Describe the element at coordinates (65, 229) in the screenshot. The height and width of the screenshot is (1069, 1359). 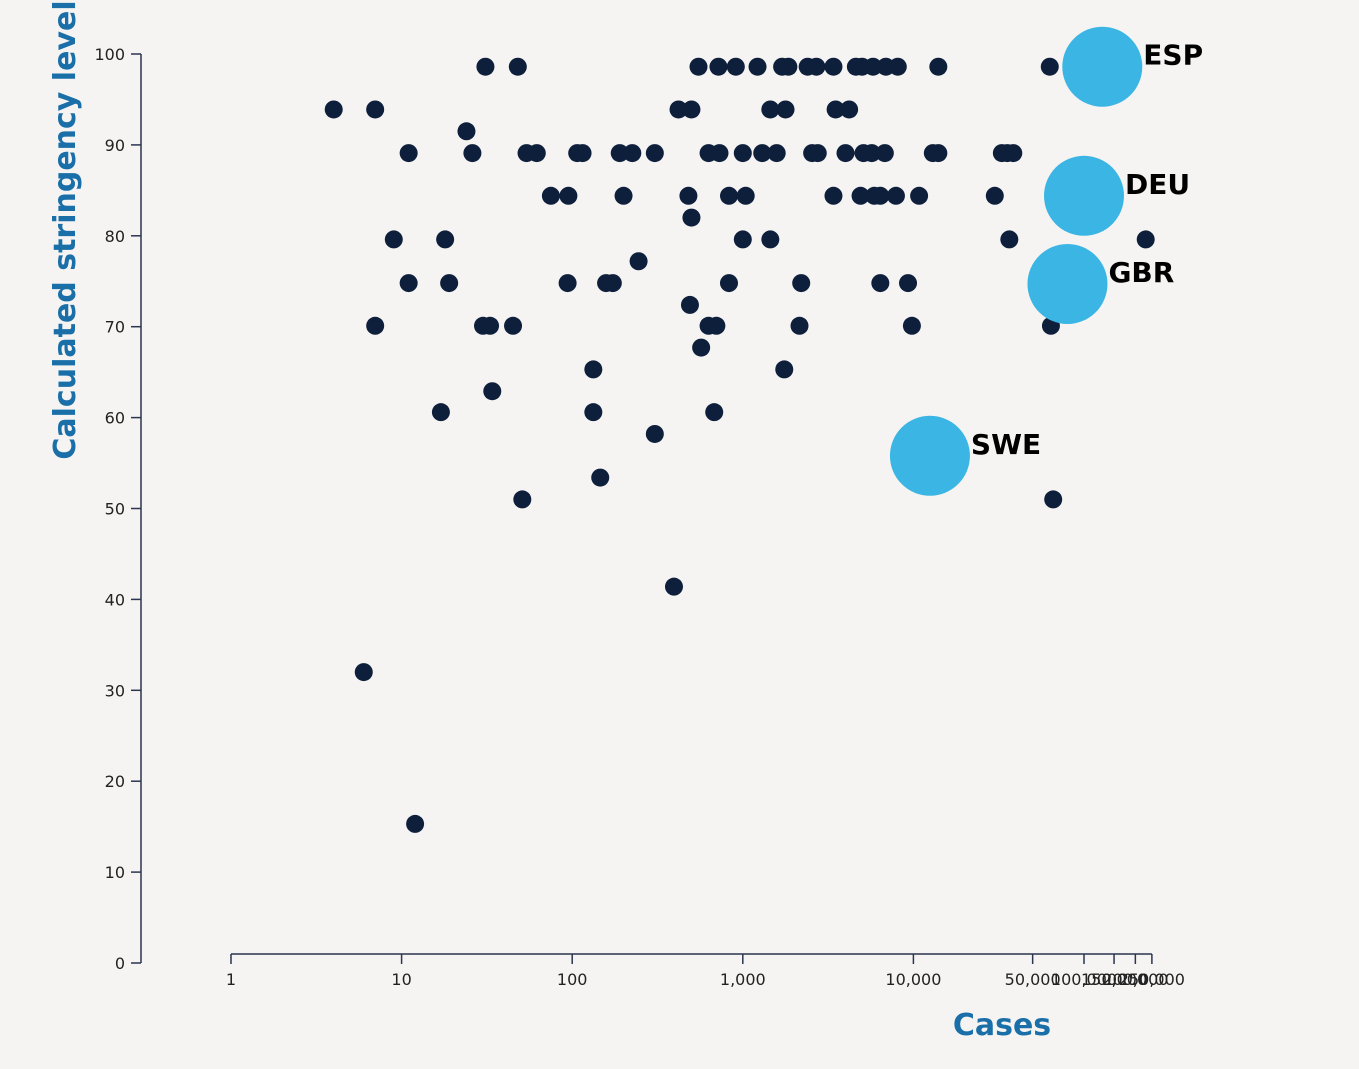
I see `y-axis-title: Calculated stringency level` at that location.